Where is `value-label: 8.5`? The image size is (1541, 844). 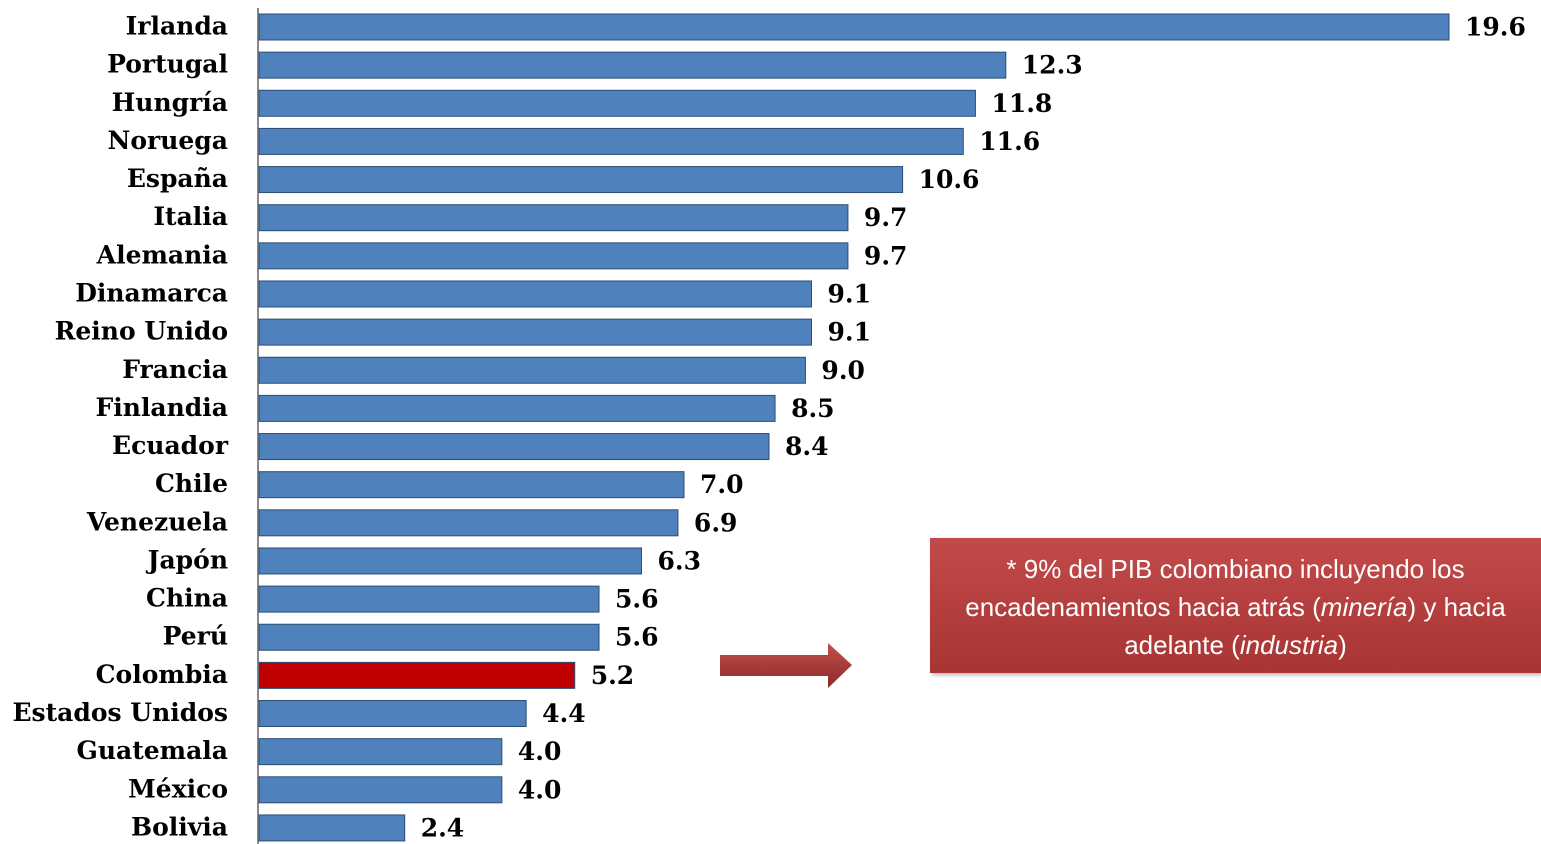
value-label: 8.5 is located at coordinates (813, 408).